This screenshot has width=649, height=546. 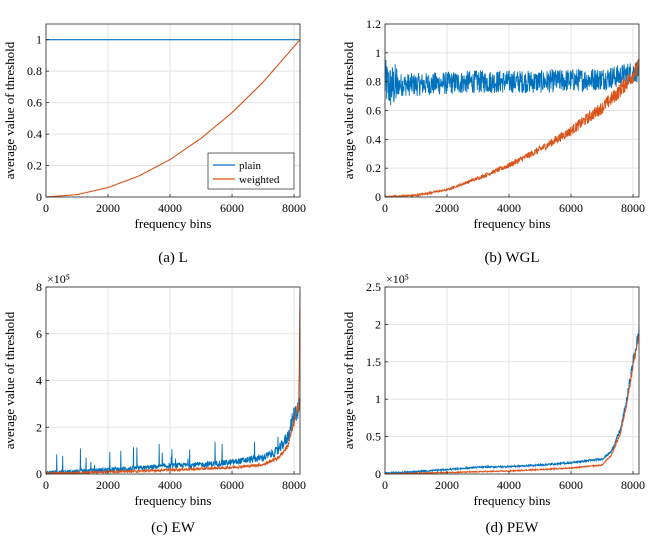 What do you see at coordinates (373, 362) in the screenshot?
I see `y-tick-label: 1.5` at bounding box center [373, 362].